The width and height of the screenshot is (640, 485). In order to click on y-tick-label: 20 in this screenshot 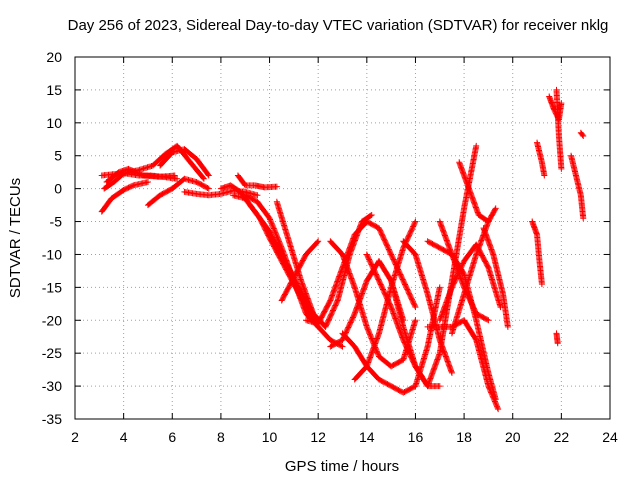, I will do `click(54, 57)`.